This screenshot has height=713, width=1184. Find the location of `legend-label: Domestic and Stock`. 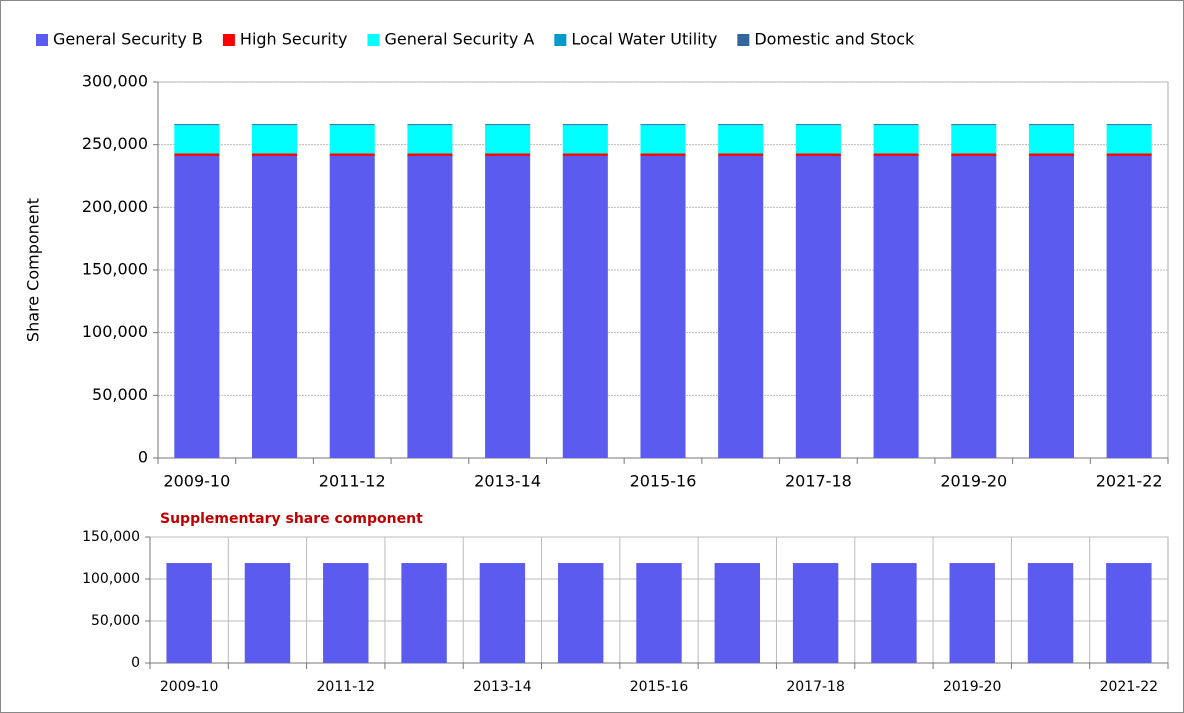

legend-label: Domestic and Stock is located at coordinates (834, 39).